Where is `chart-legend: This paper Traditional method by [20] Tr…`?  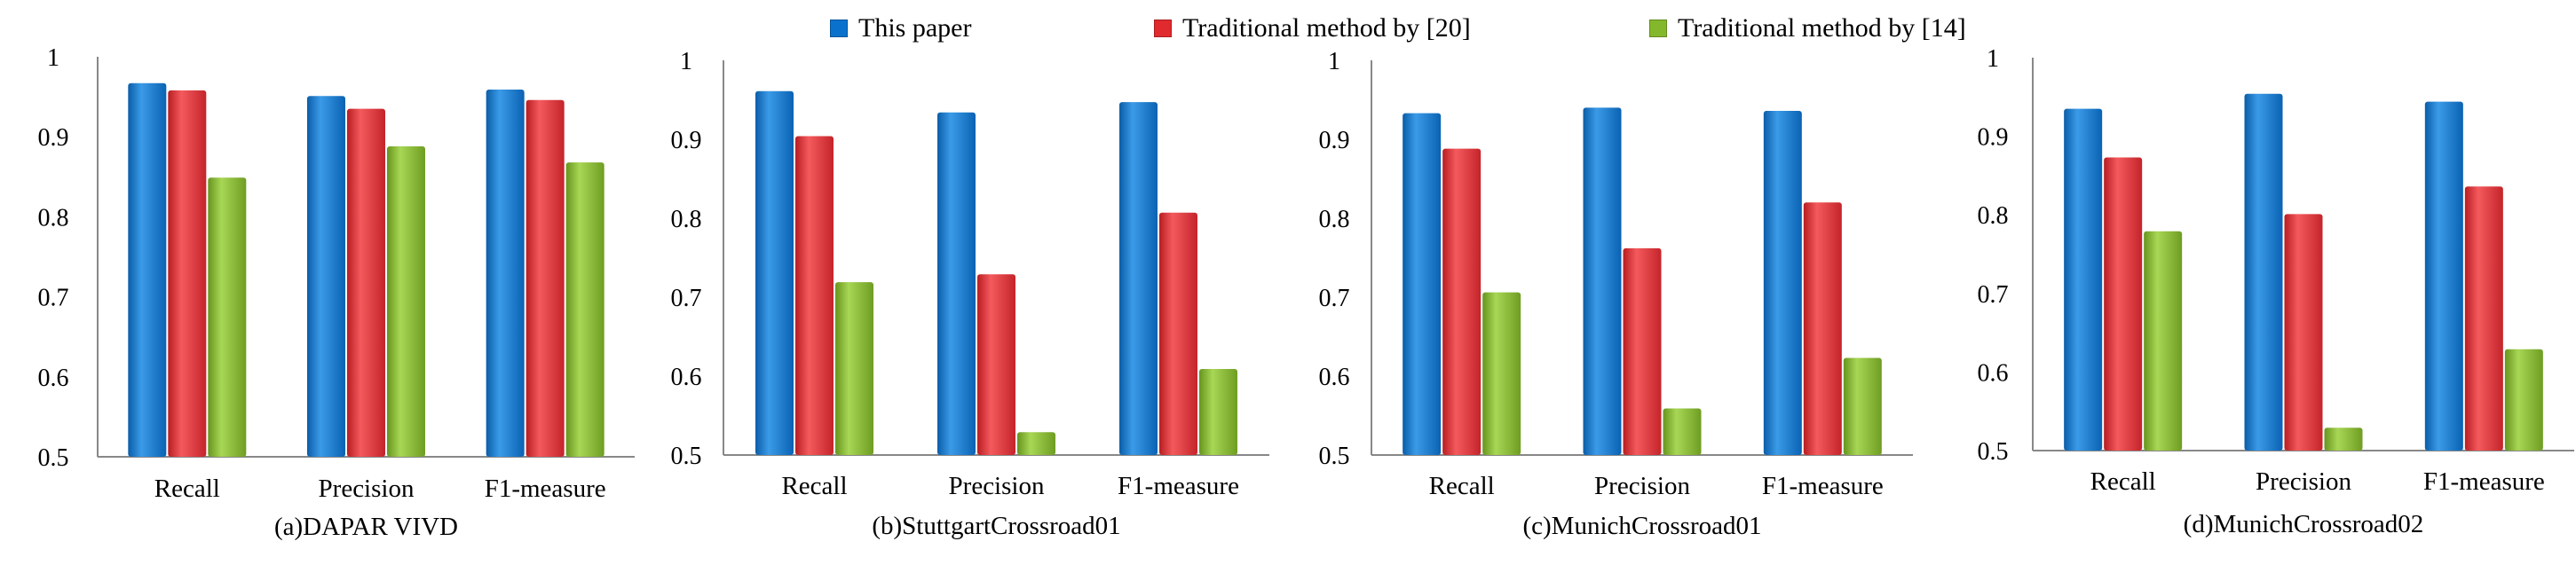
chart-legend: This paper Traditional method by [20] Tr… is located at coordinates (1288, 29).